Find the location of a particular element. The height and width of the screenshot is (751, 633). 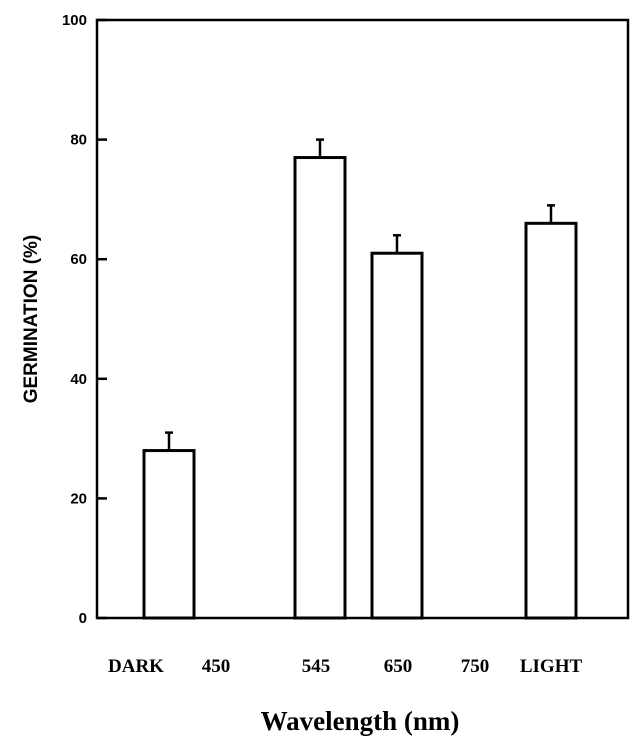

x-axis-label: Wavelength (nm) is located at coordinates (360, 721).